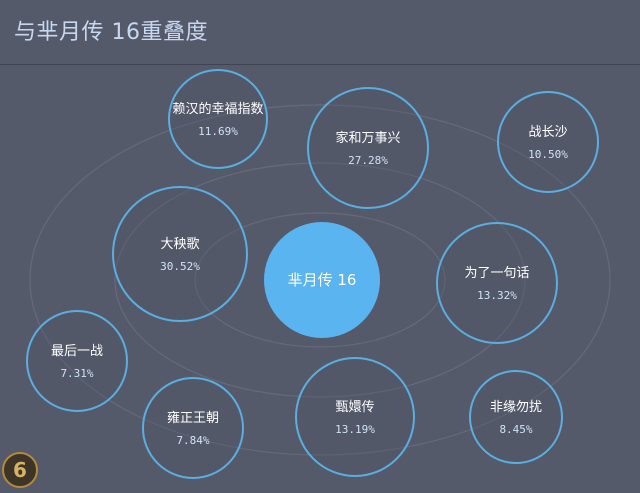 The image size is (640, 493). Describe the element at coordinates (192, 440) in the screenshot. I see `bubble-value: 7.84%` at that location.